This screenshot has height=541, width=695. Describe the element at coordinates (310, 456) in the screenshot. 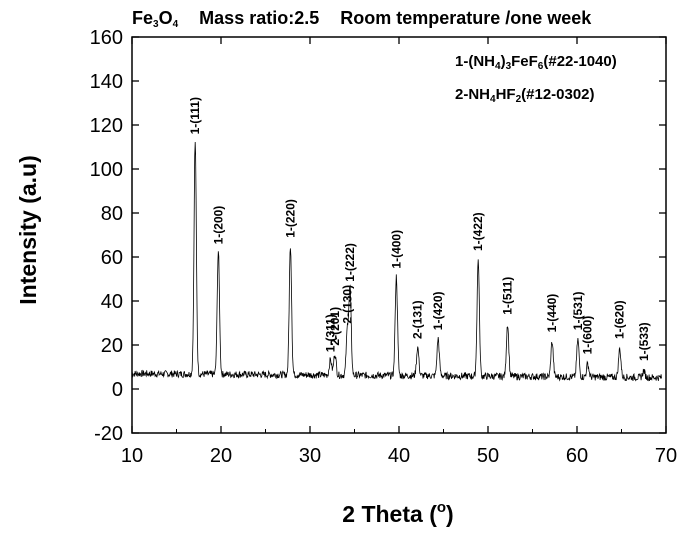

I see `x-tick-label: 30` at that location.